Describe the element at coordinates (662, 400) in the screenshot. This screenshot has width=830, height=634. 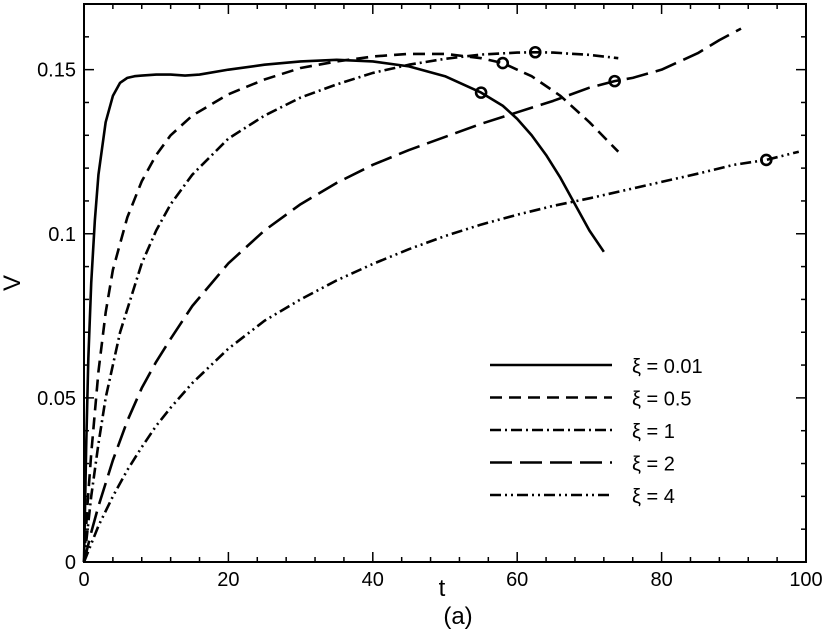
I see `legend-label-2: ξ = 0.5` at that location.